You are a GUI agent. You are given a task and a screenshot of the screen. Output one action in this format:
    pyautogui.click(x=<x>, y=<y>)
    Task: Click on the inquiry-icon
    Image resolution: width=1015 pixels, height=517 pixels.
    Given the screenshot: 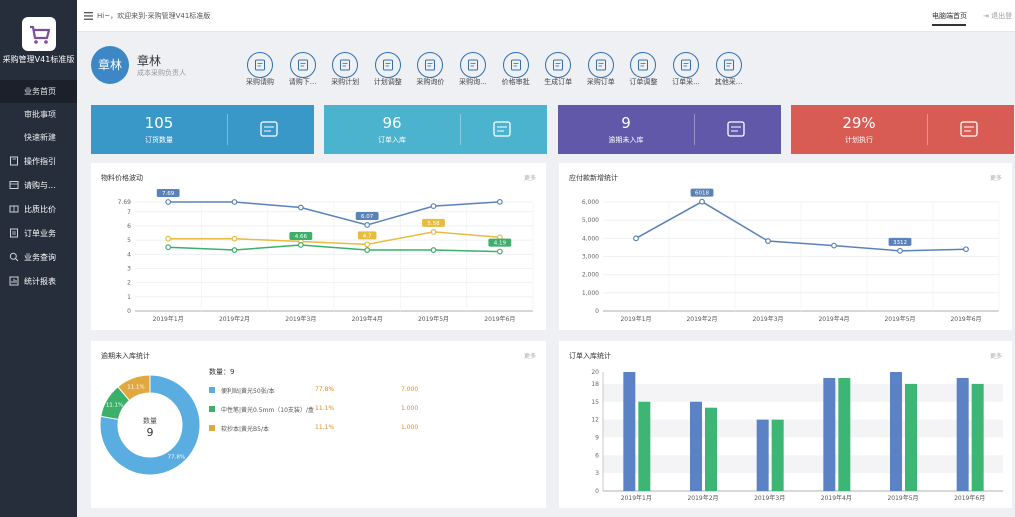 What is the action you would take?
    pyautogui.click(x=430, y=65)
    